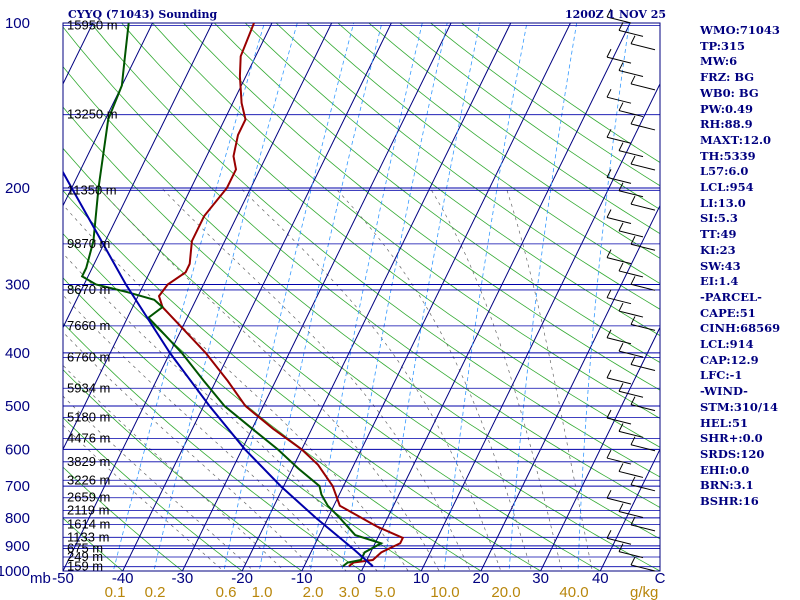 Image resolution: width=800 pixels, height=600 pixels. What do you see at coordinates (92, 24) in the screenshot?
I see `height-label: 15950 m` at bounding box center [92, 24].